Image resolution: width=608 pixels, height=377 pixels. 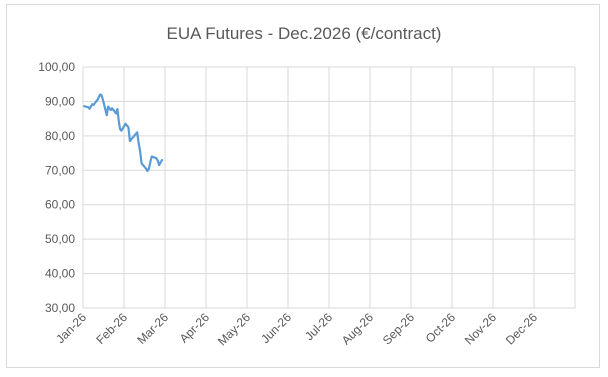 I want to click on y-tick-label: 50,00, so click(x=60, y=239).